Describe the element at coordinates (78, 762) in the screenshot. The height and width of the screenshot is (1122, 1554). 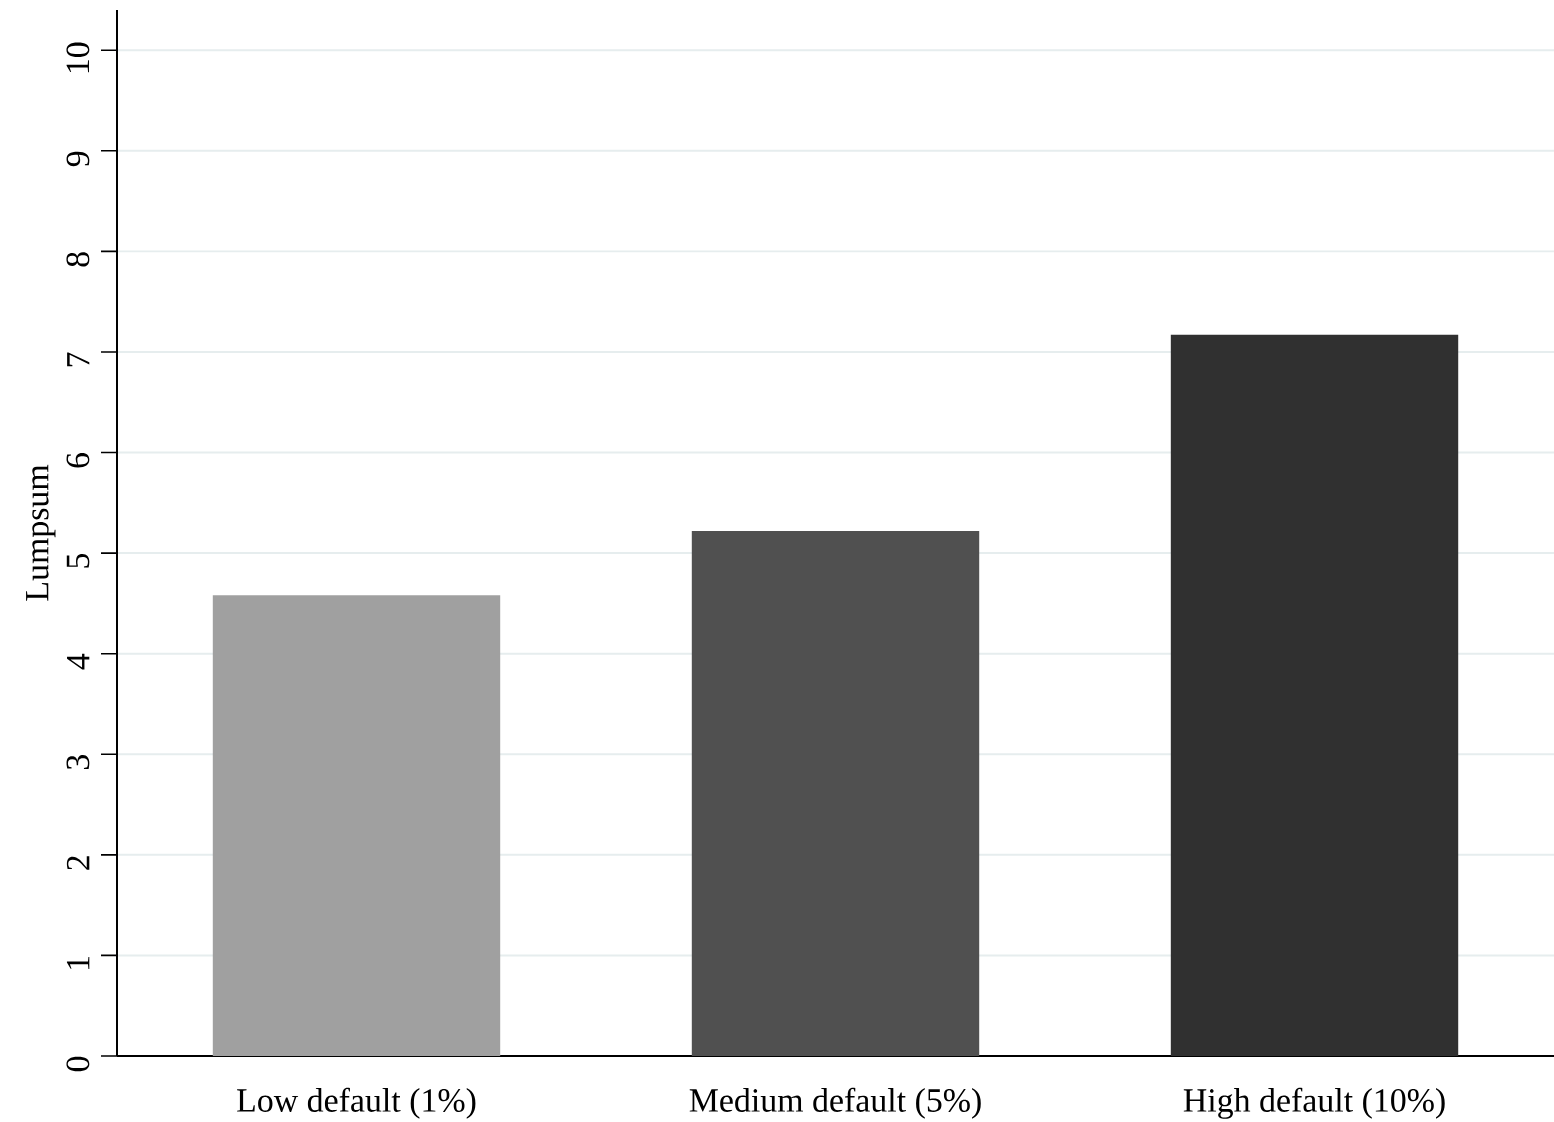
I see `y-tick-label: 3` at that location.